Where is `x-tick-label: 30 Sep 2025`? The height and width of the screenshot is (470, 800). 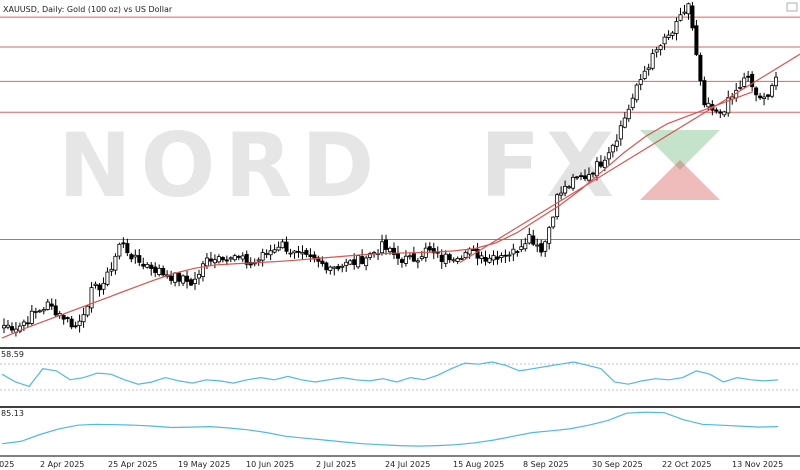 x-tick-label: 30 Sep 2025 is located at coordinates (617, 464).